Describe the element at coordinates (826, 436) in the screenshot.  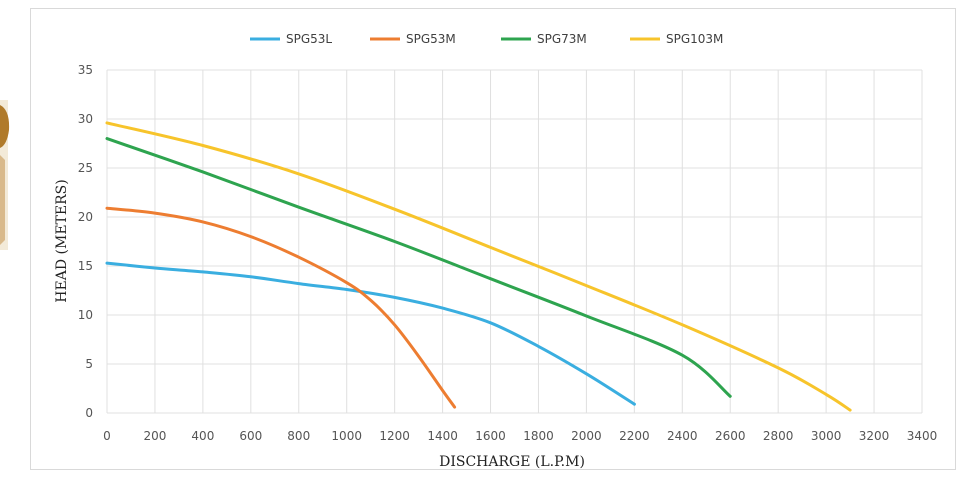
I see `x-tick-label: 3000` at that location.